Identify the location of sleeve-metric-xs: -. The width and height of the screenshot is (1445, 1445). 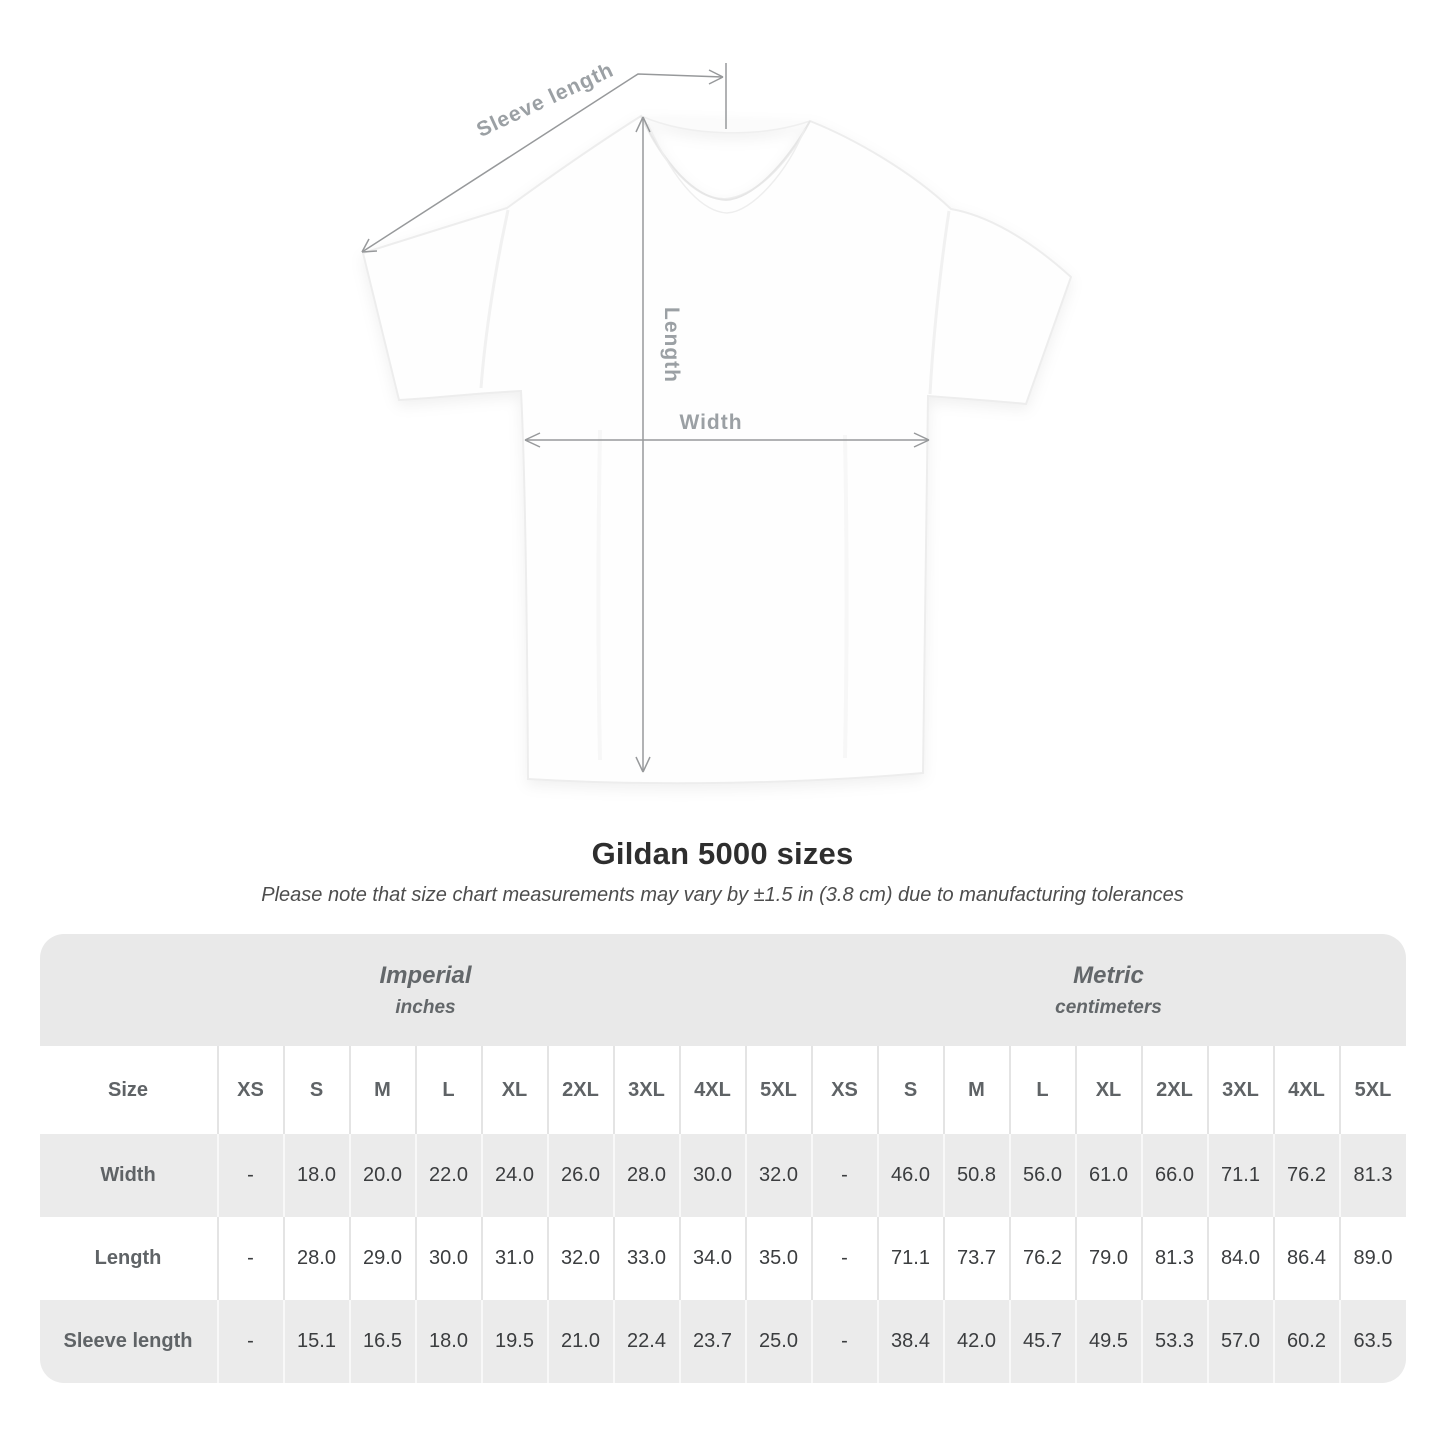
(844, 1341).